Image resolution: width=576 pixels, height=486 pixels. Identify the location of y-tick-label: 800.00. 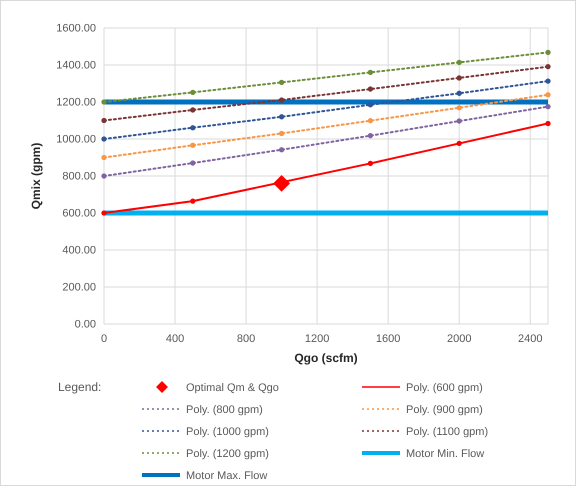
(79, 176).